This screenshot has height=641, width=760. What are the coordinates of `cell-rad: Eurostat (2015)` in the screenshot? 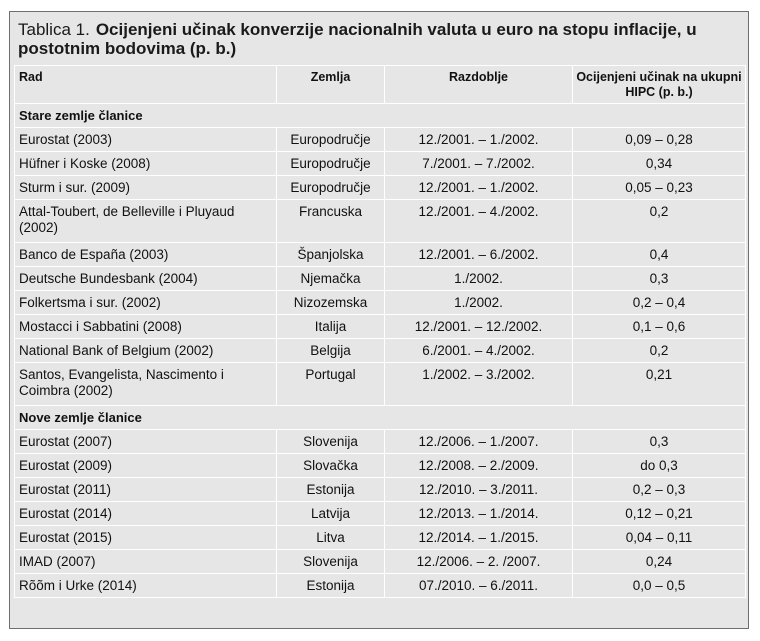 It's located at (145, 537).